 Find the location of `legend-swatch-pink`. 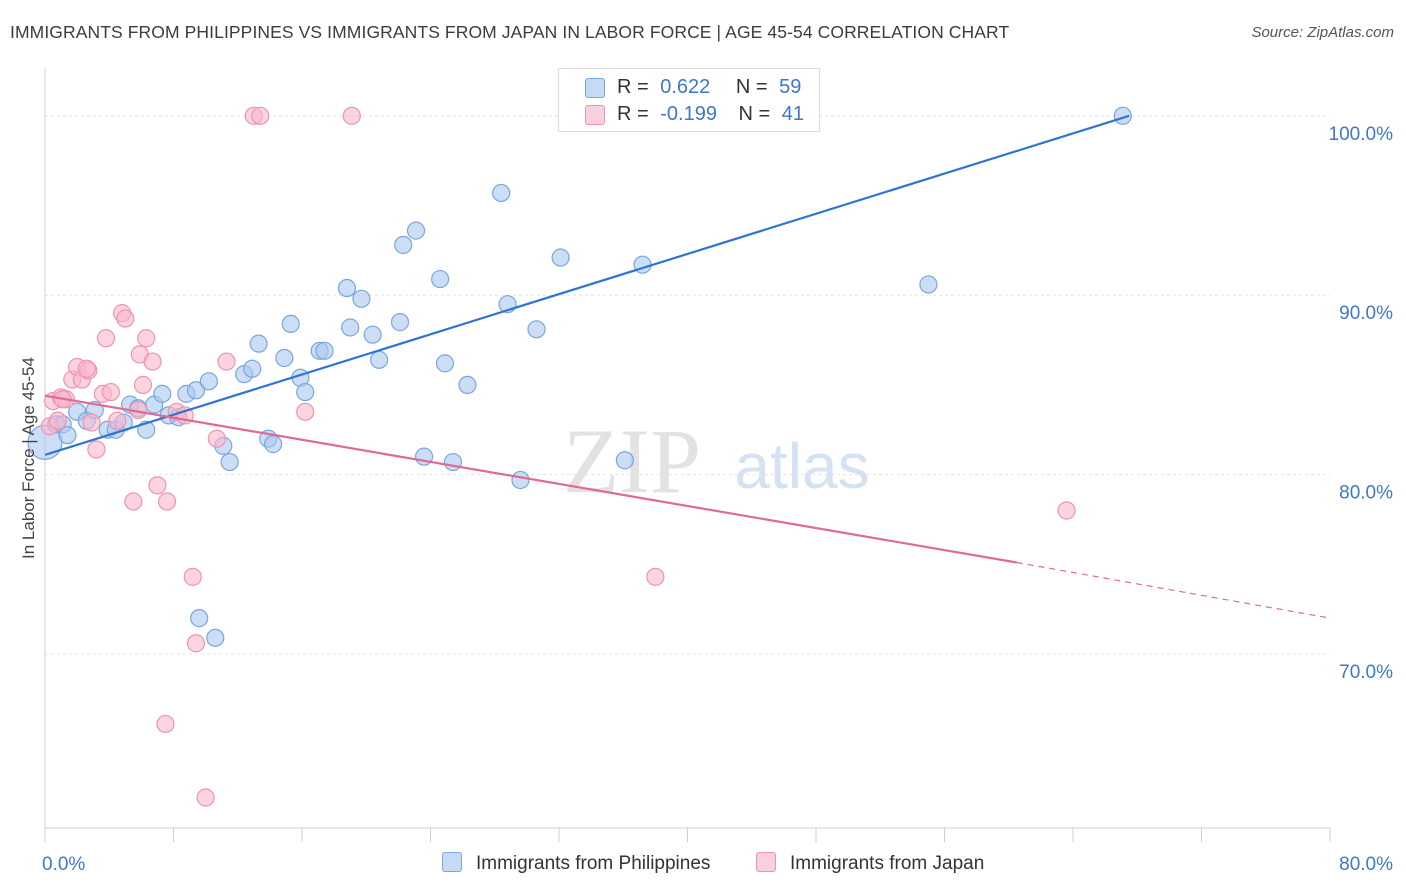

legend-swatch-pink is located at coordinates (595, 115).